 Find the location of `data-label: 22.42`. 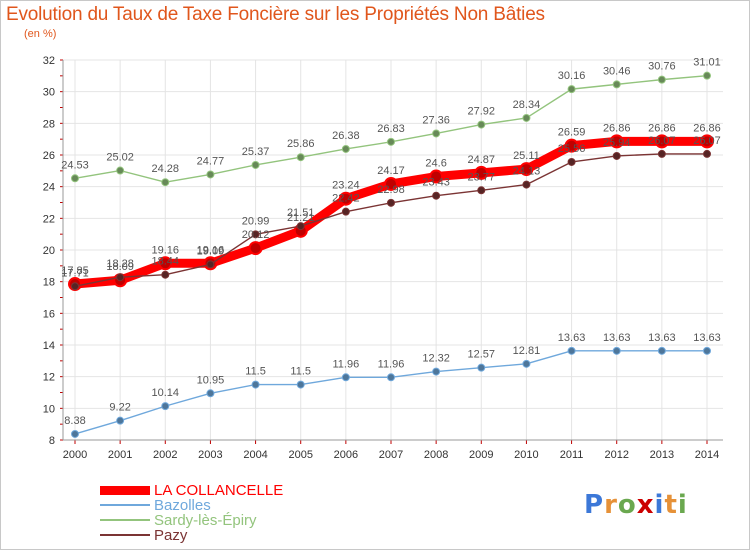

data-label: 22.42 is located at coordinates (346, 199).